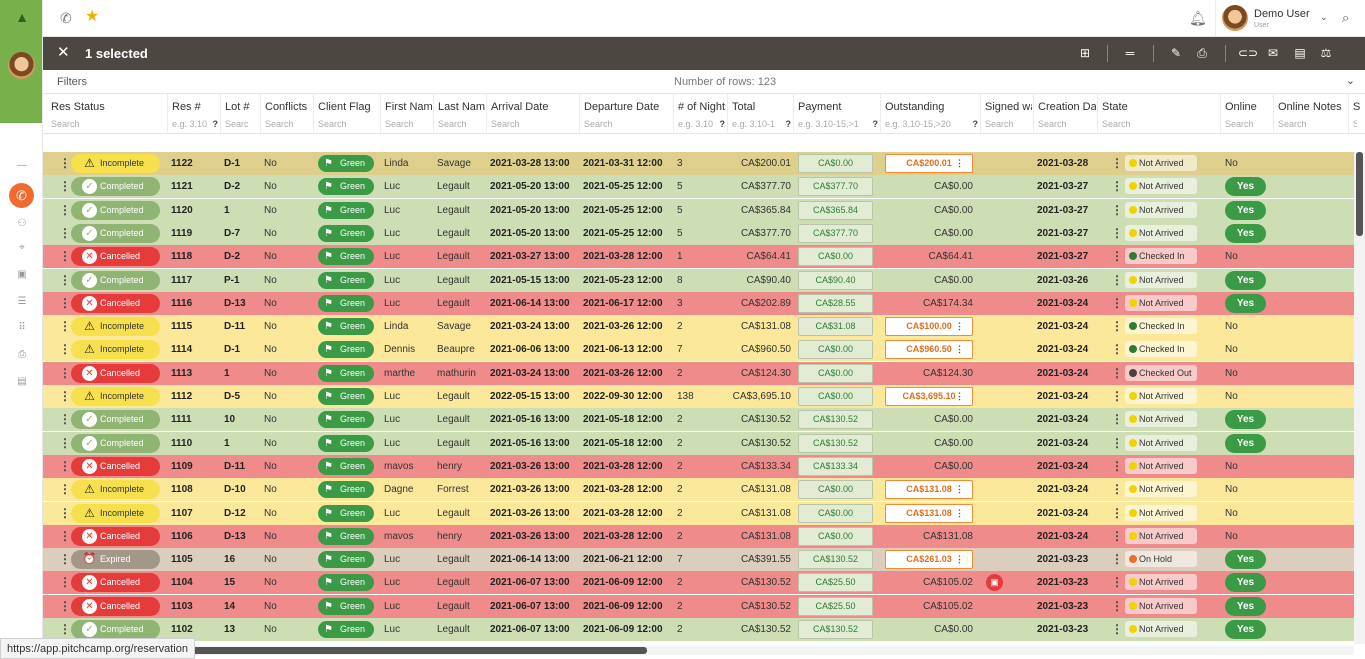 The image size is (1365, 659). I want to click on column-title: Conflicts, so click(286, 107).